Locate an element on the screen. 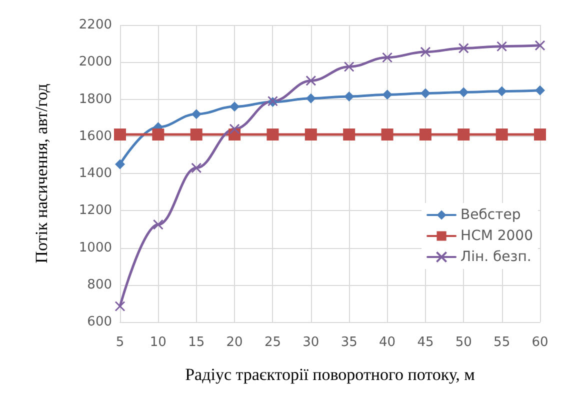  y-tick-label: 1200 is located at coordinates (95, 210).